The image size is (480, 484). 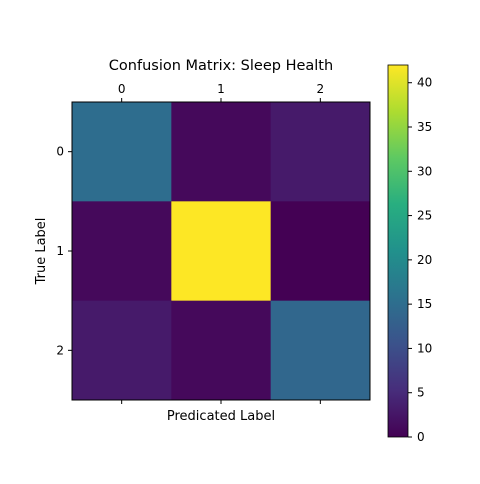 What do you see at coordinates (122, 89) in the screenshot?
I see `x-tick-label: 0` at bounding box center [122, 89].